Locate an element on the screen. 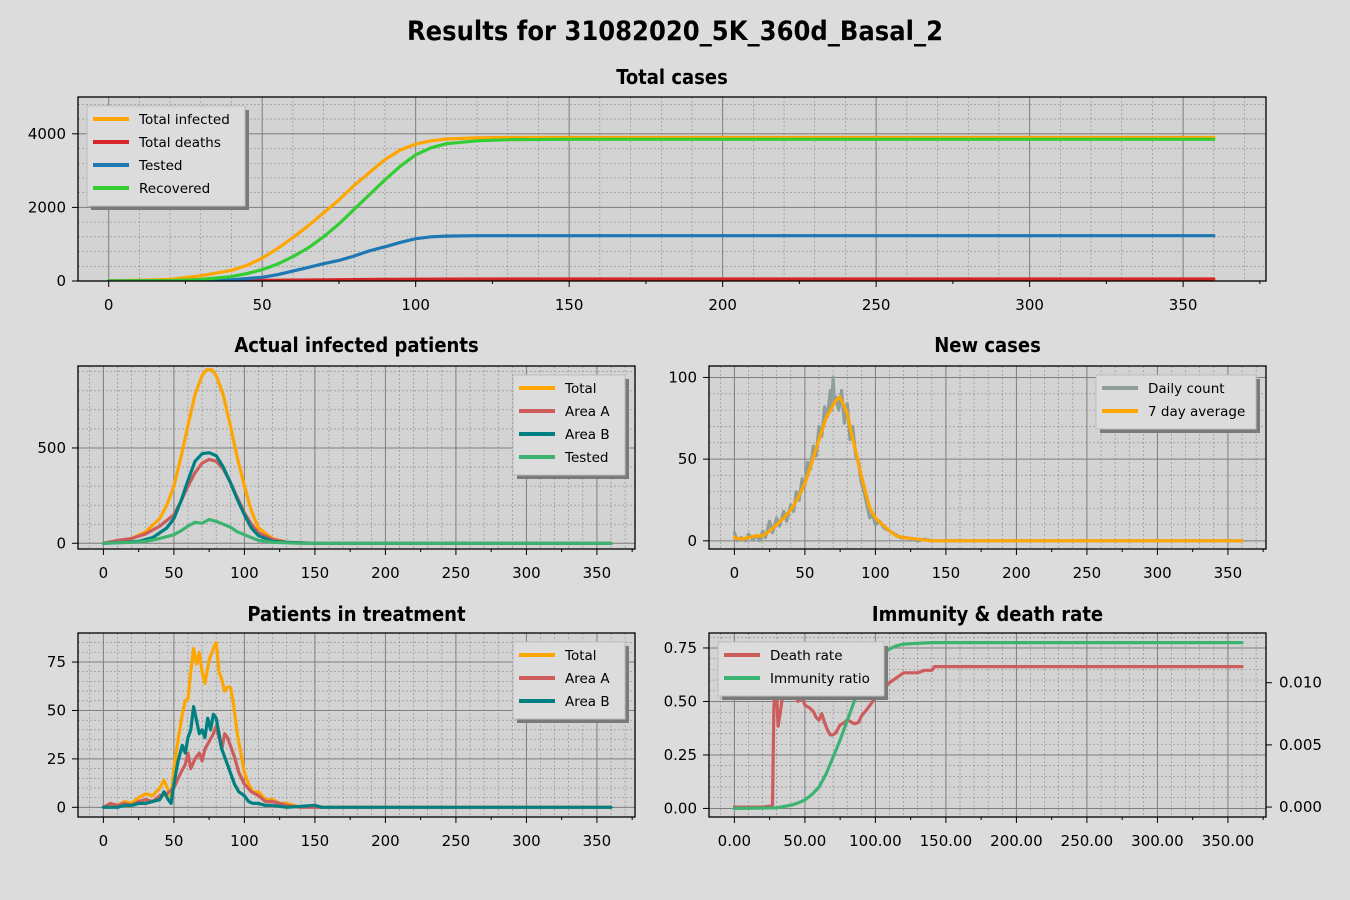 The height and width of the screenshot is (900, 1350). y-tick-label: 100 is located at coordinates (682, 377).